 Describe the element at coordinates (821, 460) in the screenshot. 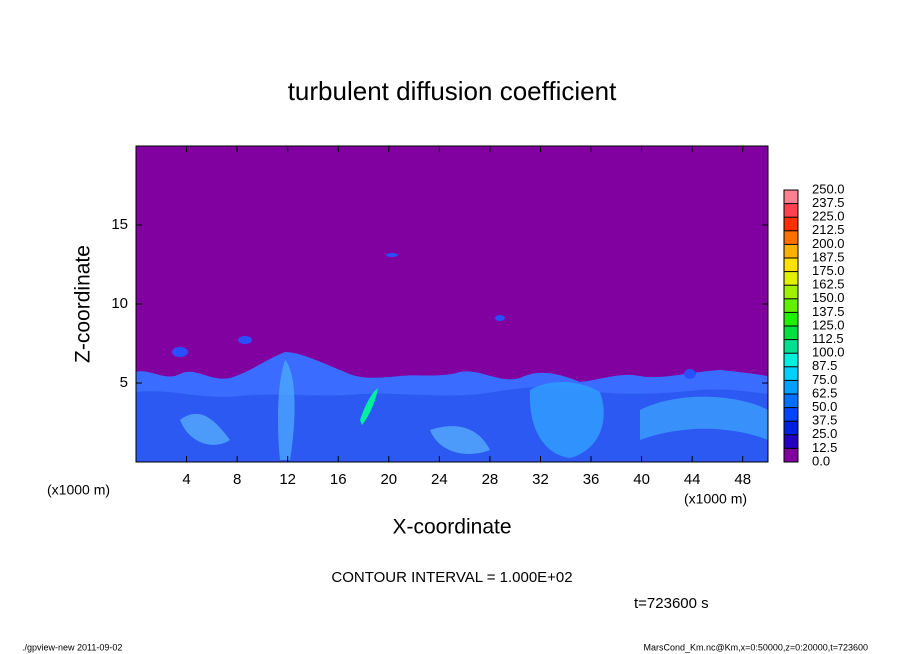

I see `colorbar-label: 0.0` at that location.